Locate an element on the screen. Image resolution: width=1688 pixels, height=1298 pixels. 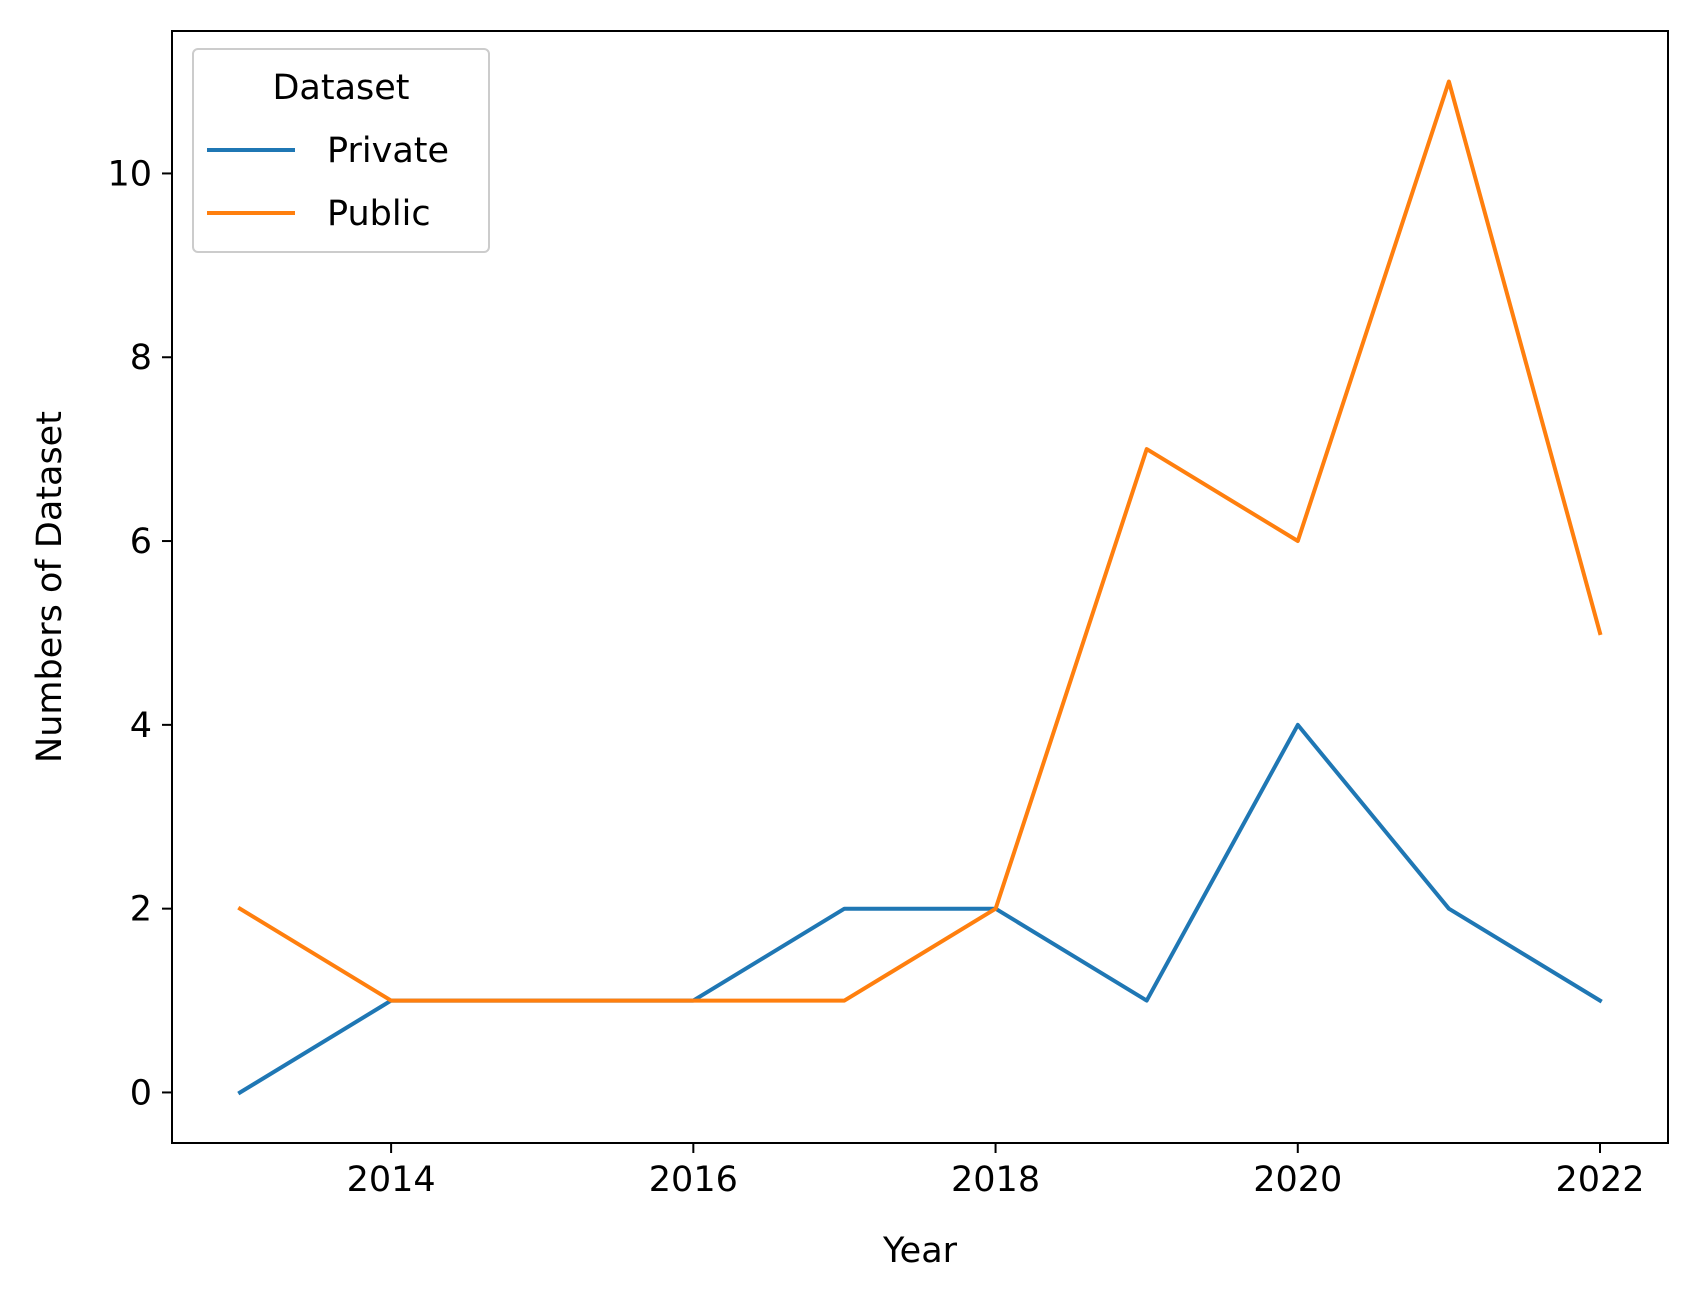
y-axis-label: Numbers of Dataset is located at coordinates (50, 587).